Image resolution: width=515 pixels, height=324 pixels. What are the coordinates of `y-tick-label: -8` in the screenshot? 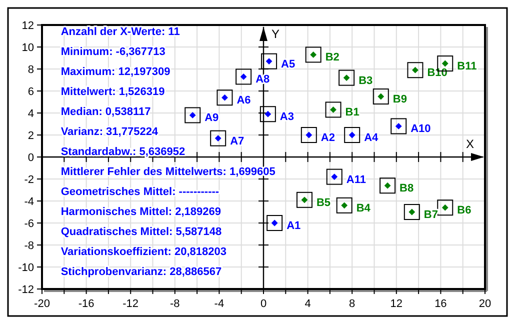 It's located at (29, 246).